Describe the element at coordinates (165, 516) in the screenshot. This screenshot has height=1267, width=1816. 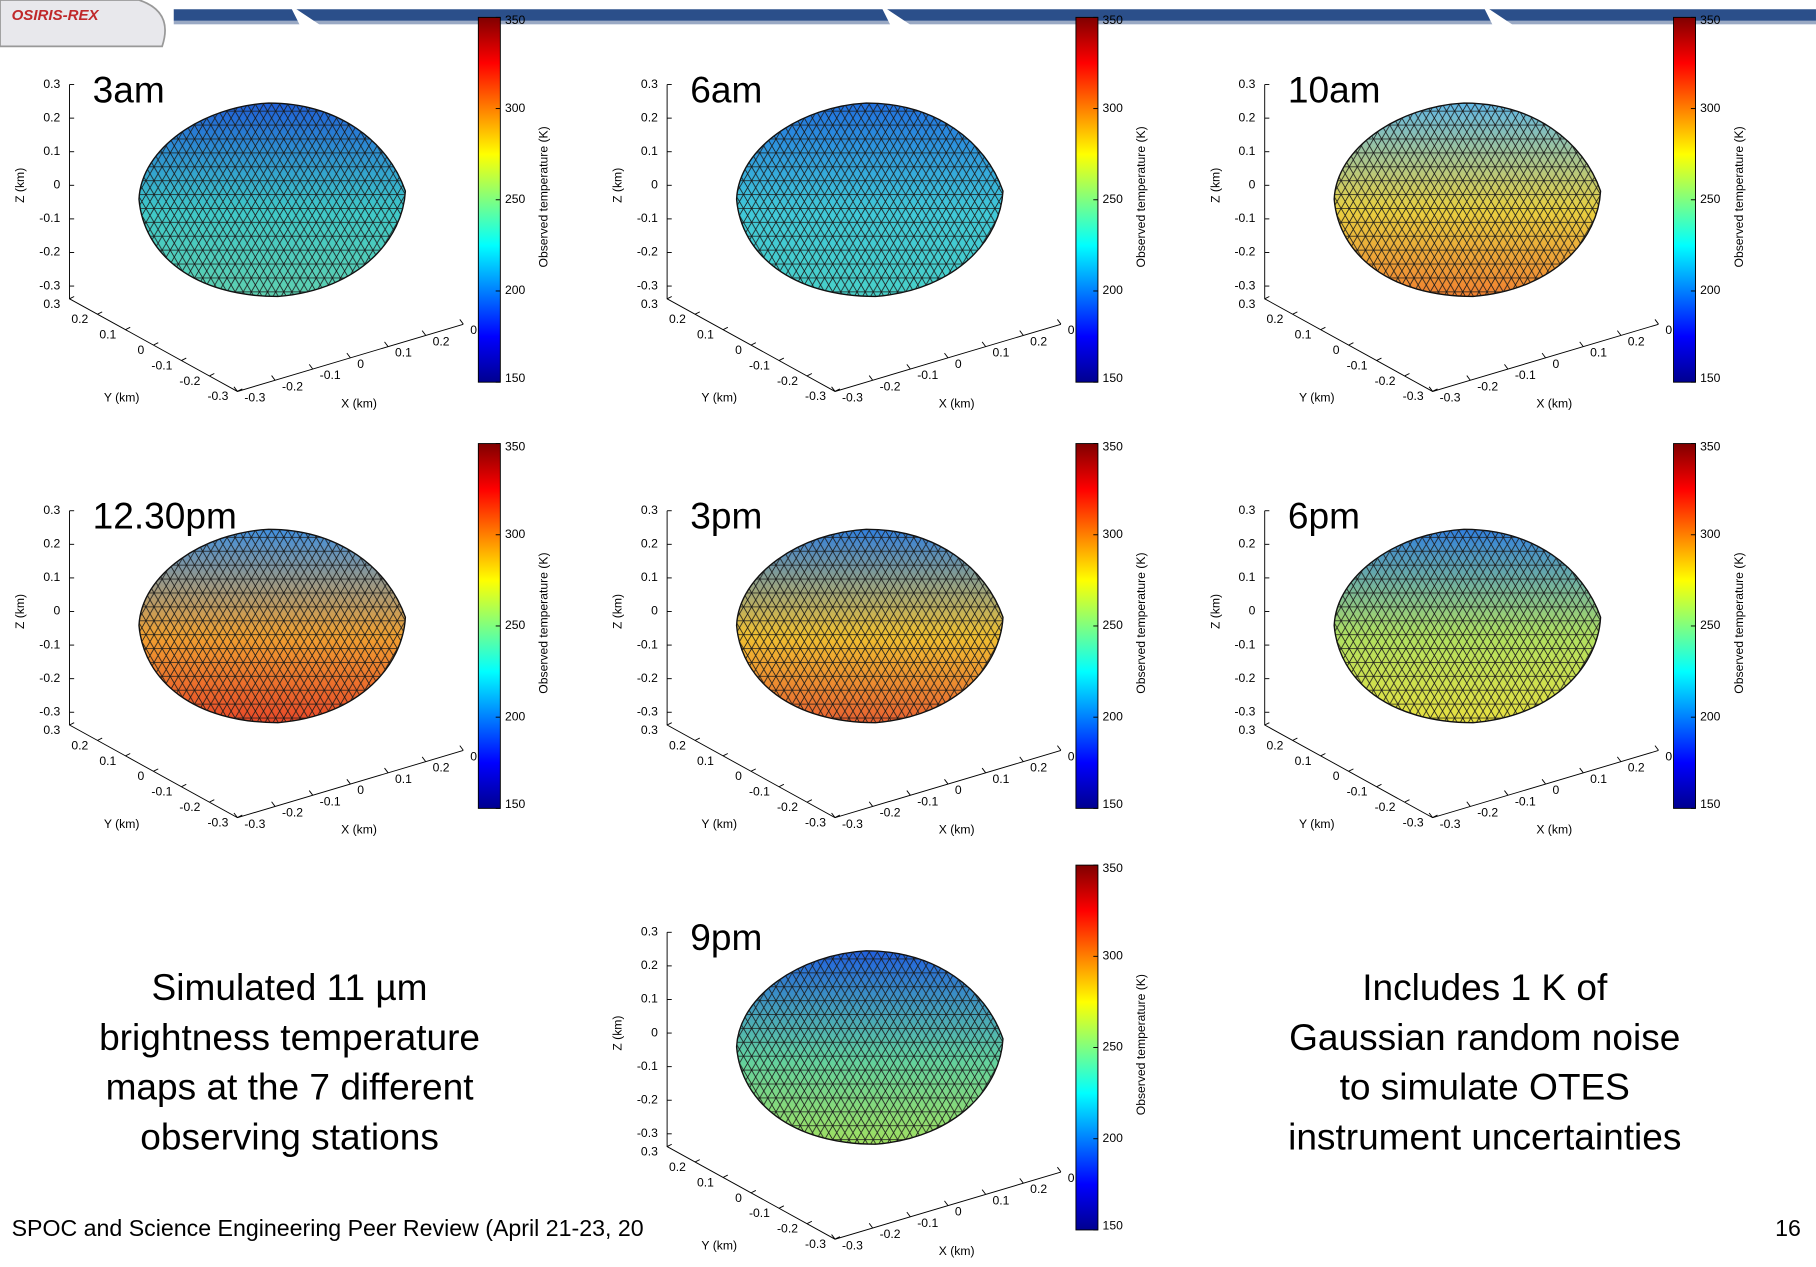
I see `time-label: 12.30pm` at that location.